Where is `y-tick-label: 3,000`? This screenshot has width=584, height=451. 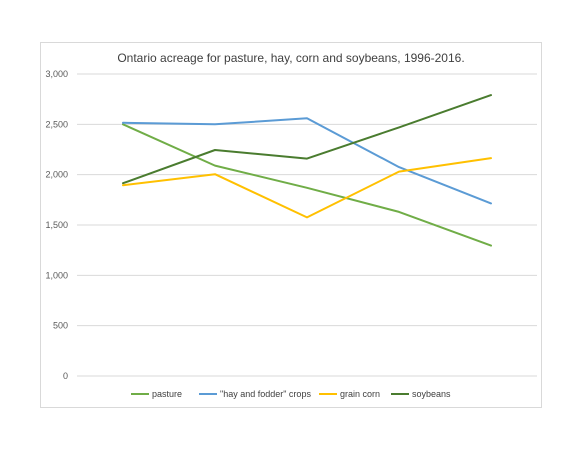
y-tick-label: 3,000 is located at coordinates (56, 74).